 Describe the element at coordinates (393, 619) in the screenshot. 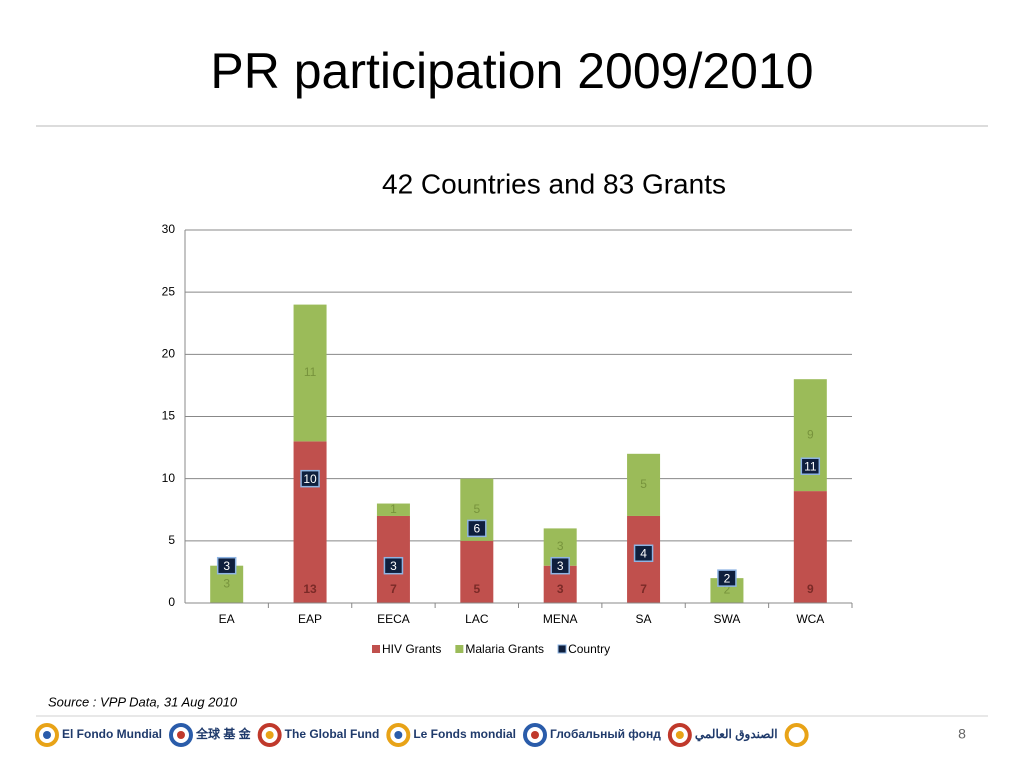

I see `x-tick-label: EECA` at that location.